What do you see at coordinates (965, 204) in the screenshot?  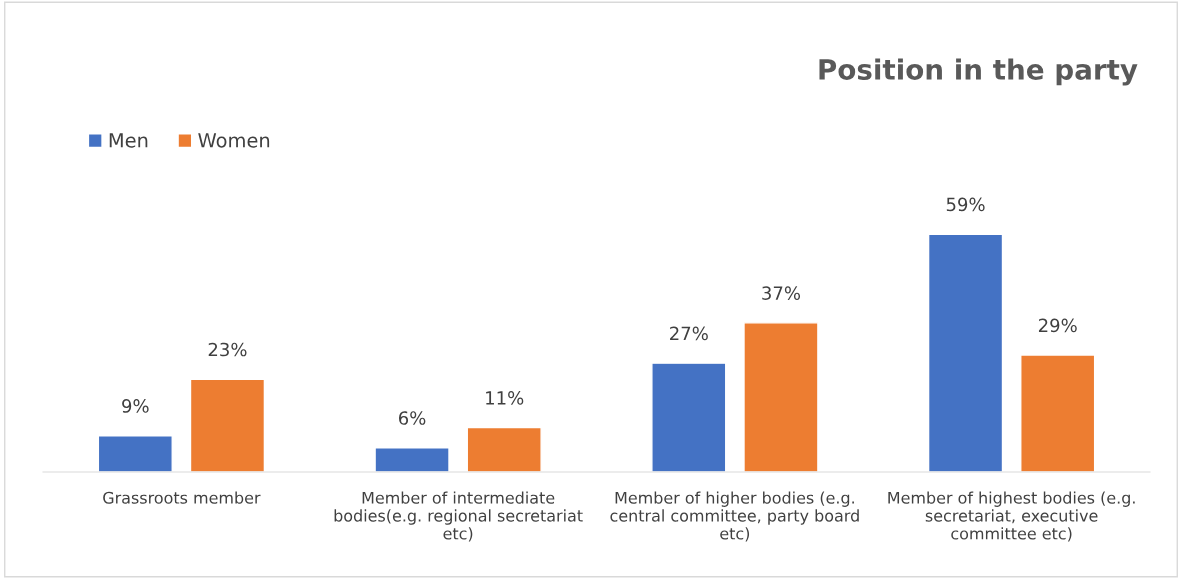 I see `data-label: 59%` at bounding box center [965, 204].